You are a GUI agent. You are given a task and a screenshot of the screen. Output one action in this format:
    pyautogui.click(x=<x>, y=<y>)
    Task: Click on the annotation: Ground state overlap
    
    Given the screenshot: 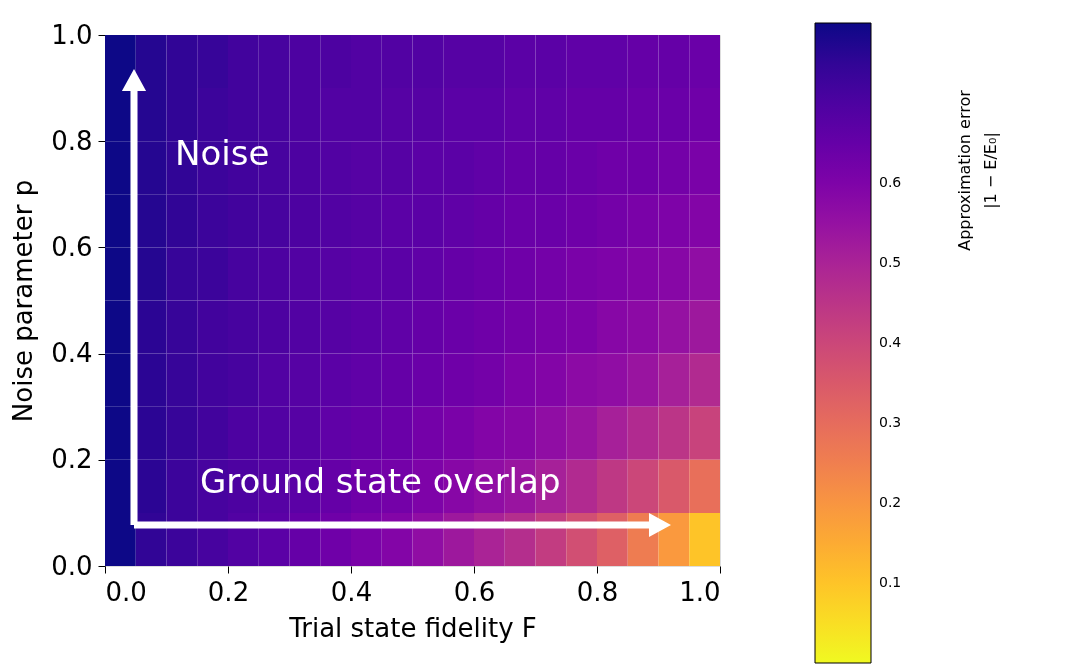 What is the action you would take?
    pyautogui.click(x=380, y=481)
    